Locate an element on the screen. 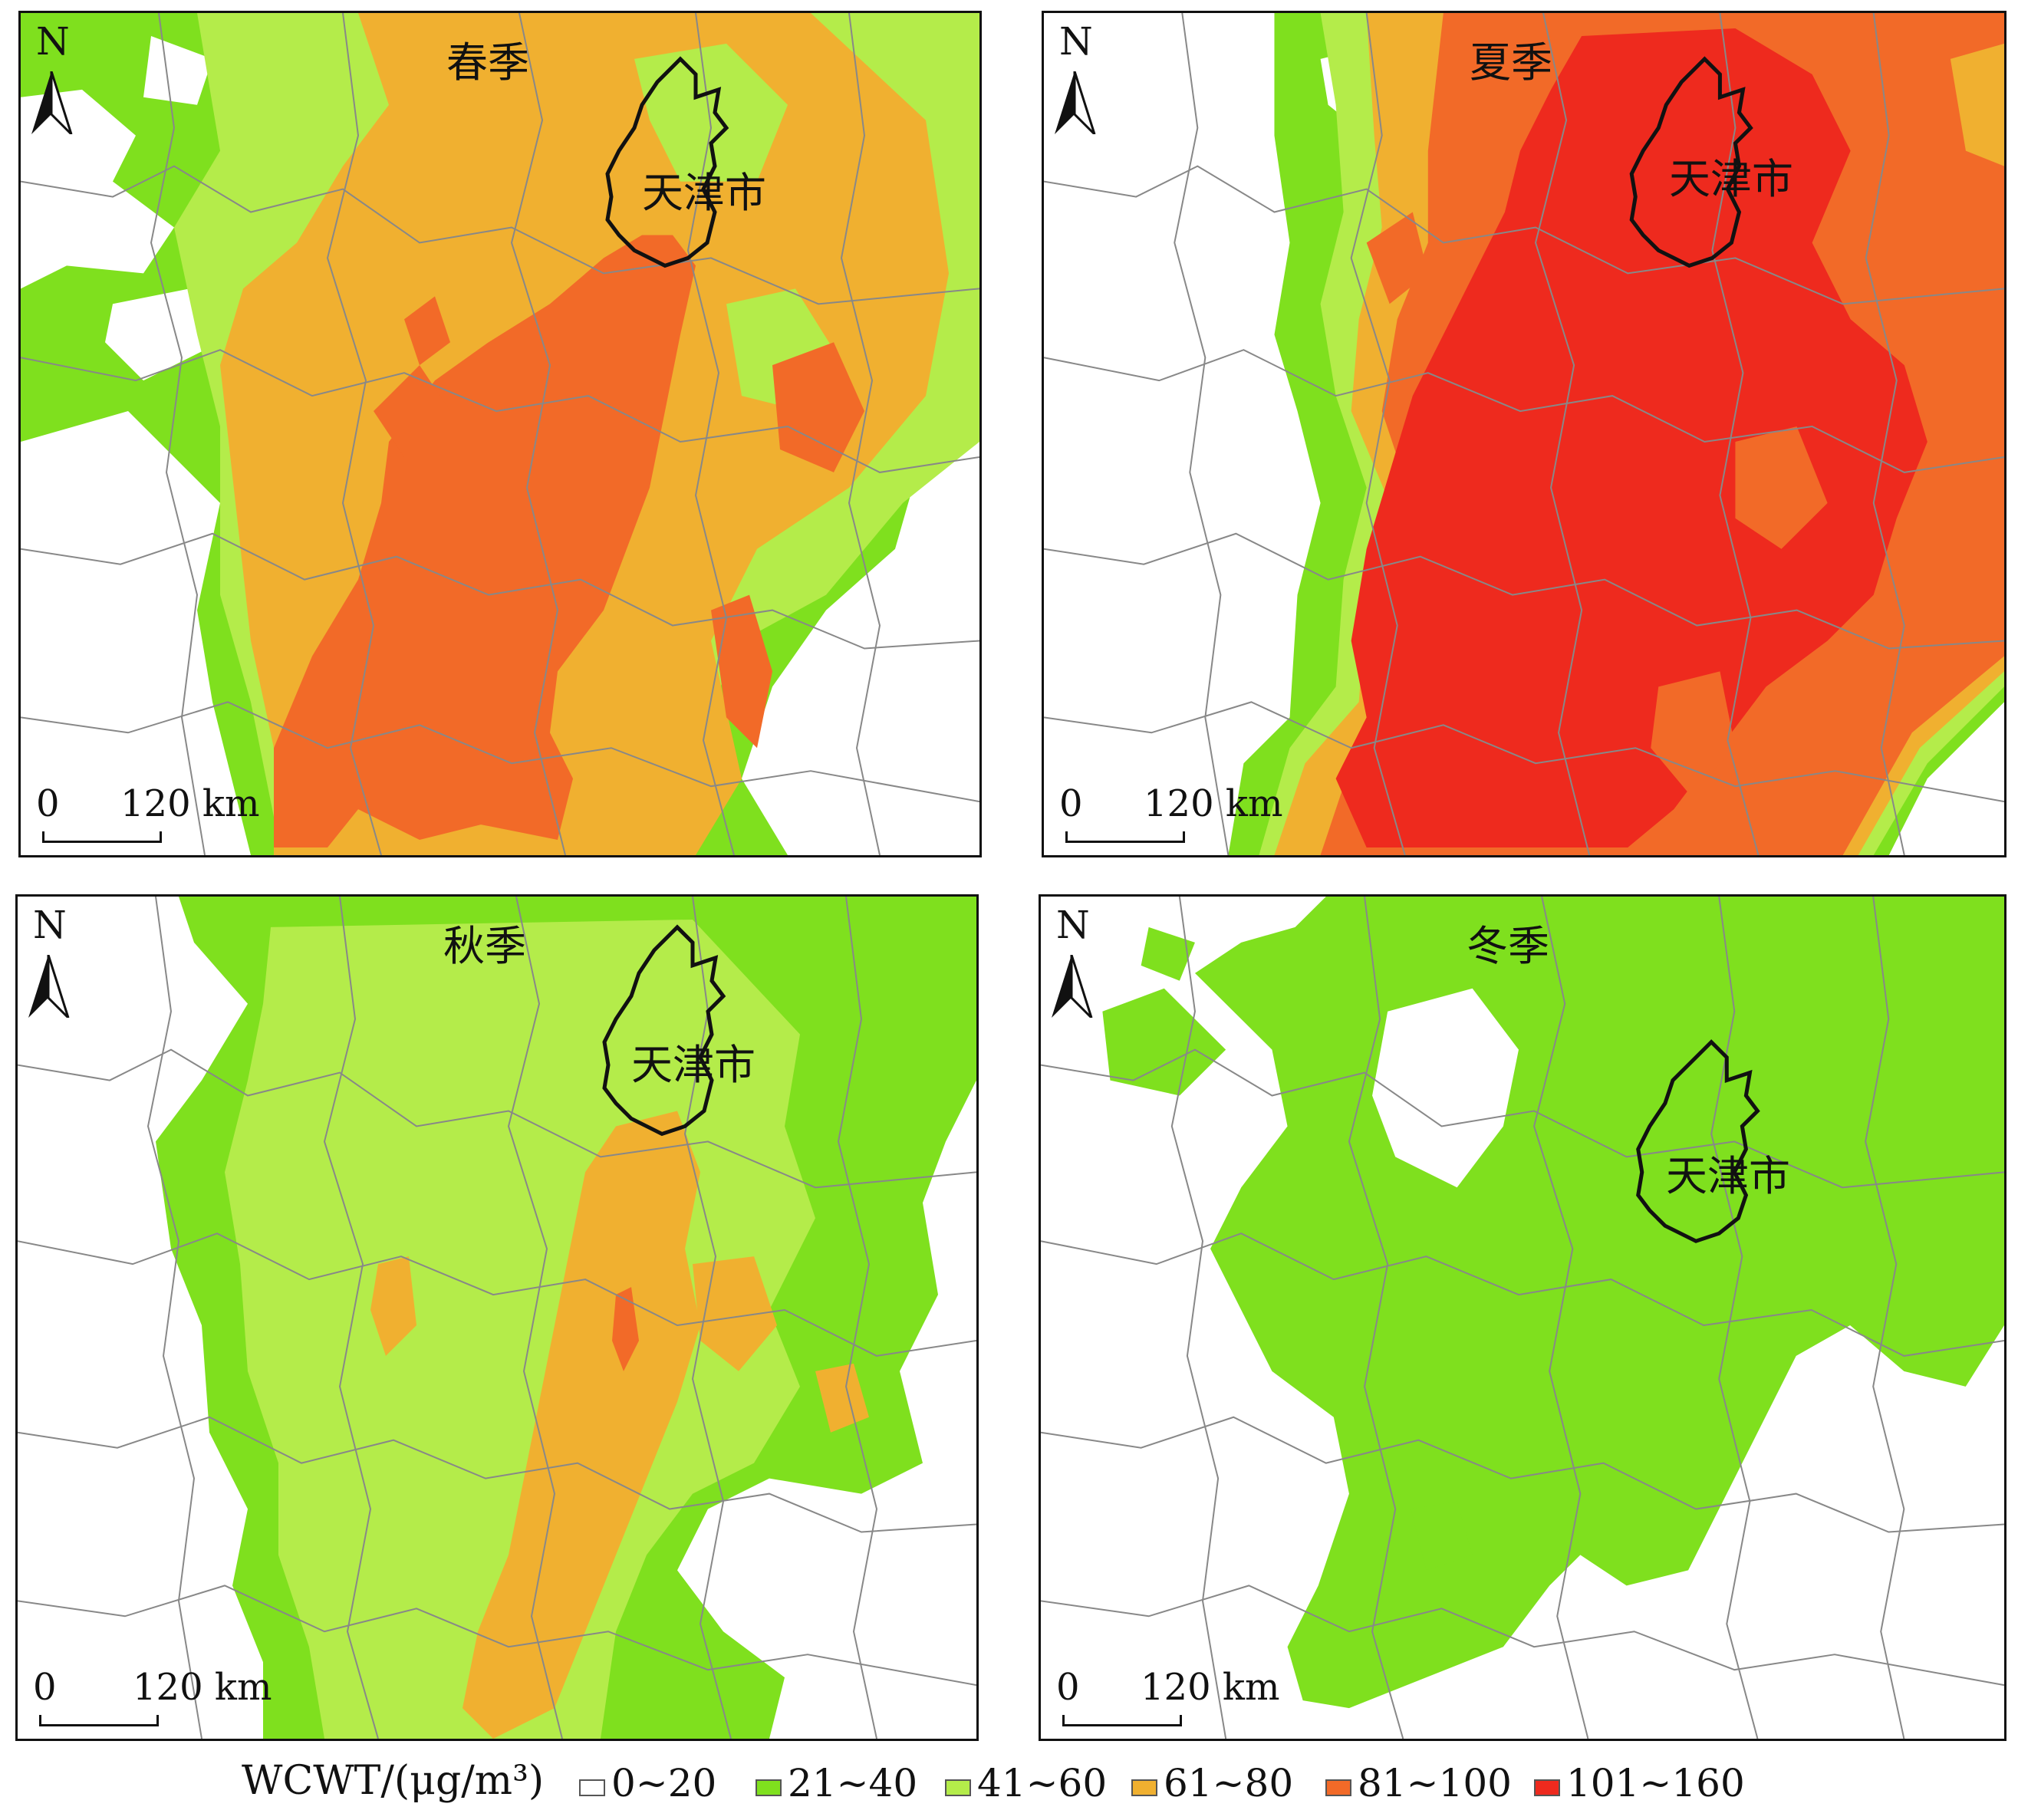 This screenshot has height=1820, width=2018. panel-title: 夏季 is located at coordinates (1511, 62).